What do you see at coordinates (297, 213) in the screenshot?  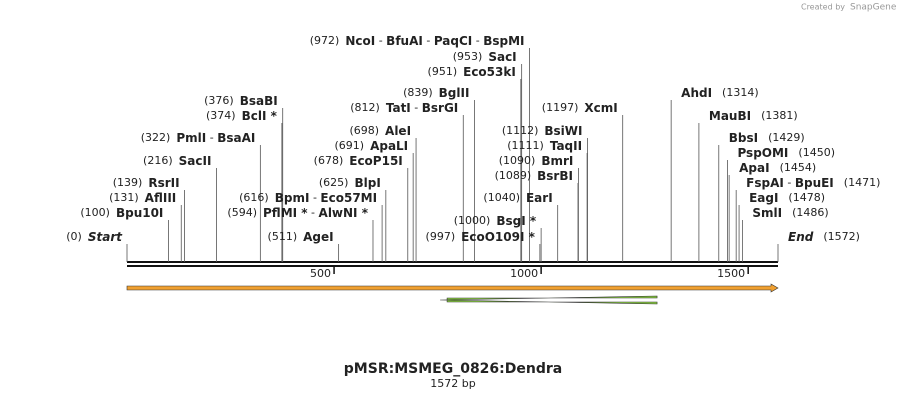 I see `site-label: (594) PflMI * - AlwNI *` at bounding box center [297, 213].